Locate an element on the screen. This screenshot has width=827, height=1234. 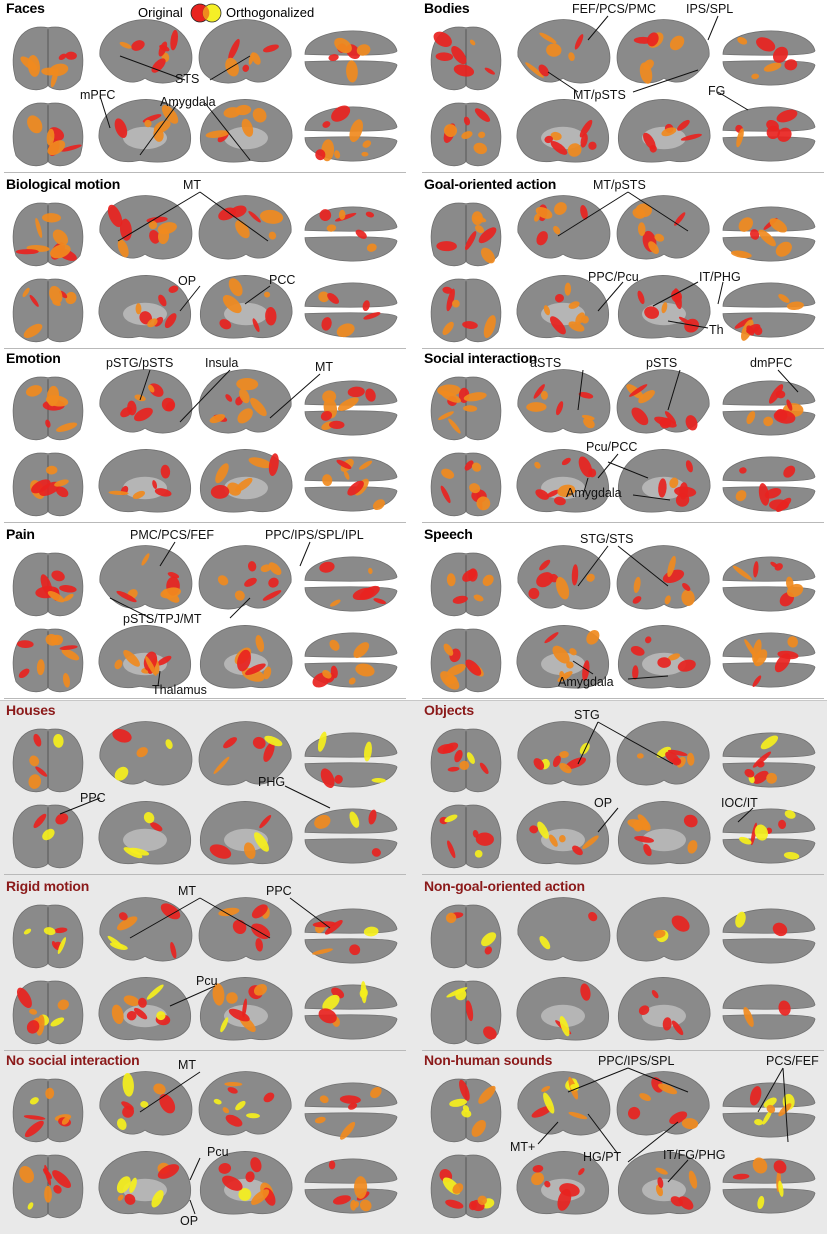
panel-biological-motion: Biological motion MT OP PCC is located at coordinates (205, 263).